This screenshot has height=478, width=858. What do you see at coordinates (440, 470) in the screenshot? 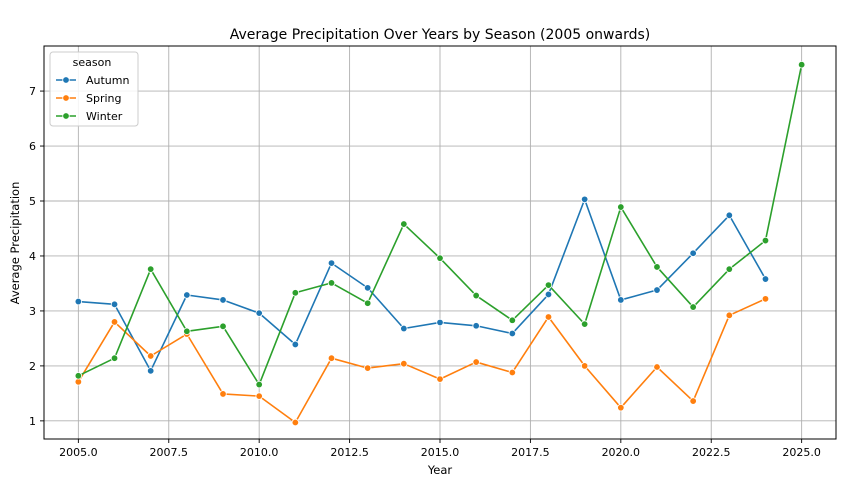
I see `x-axis-title: Year` at bounding box center [440, 470].